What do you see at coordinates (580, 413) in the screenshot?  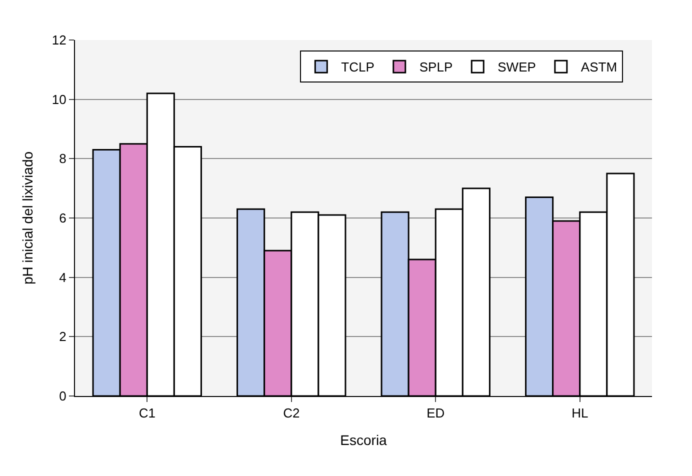 I see `x-tick-label: HL` at bounding box center [580, 413].